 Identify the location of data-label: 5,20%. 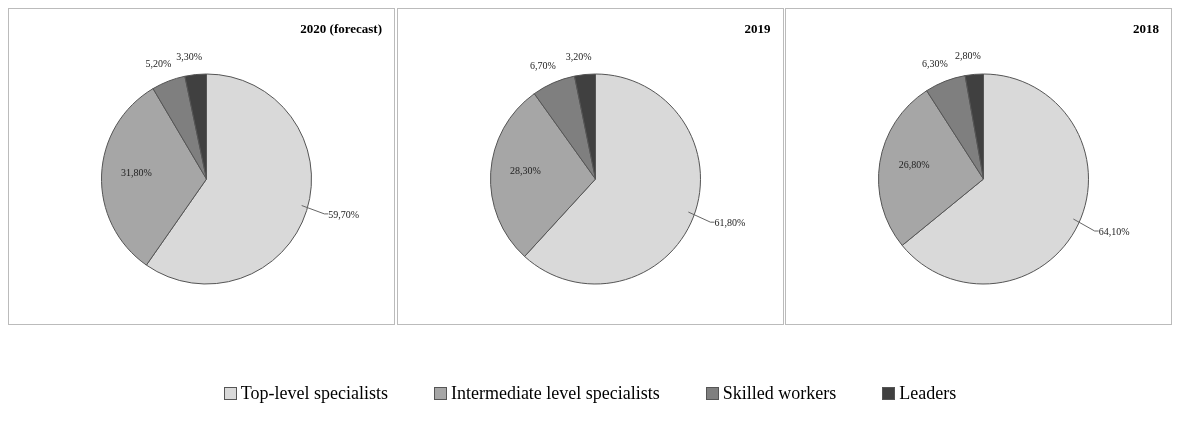
(158, 64).